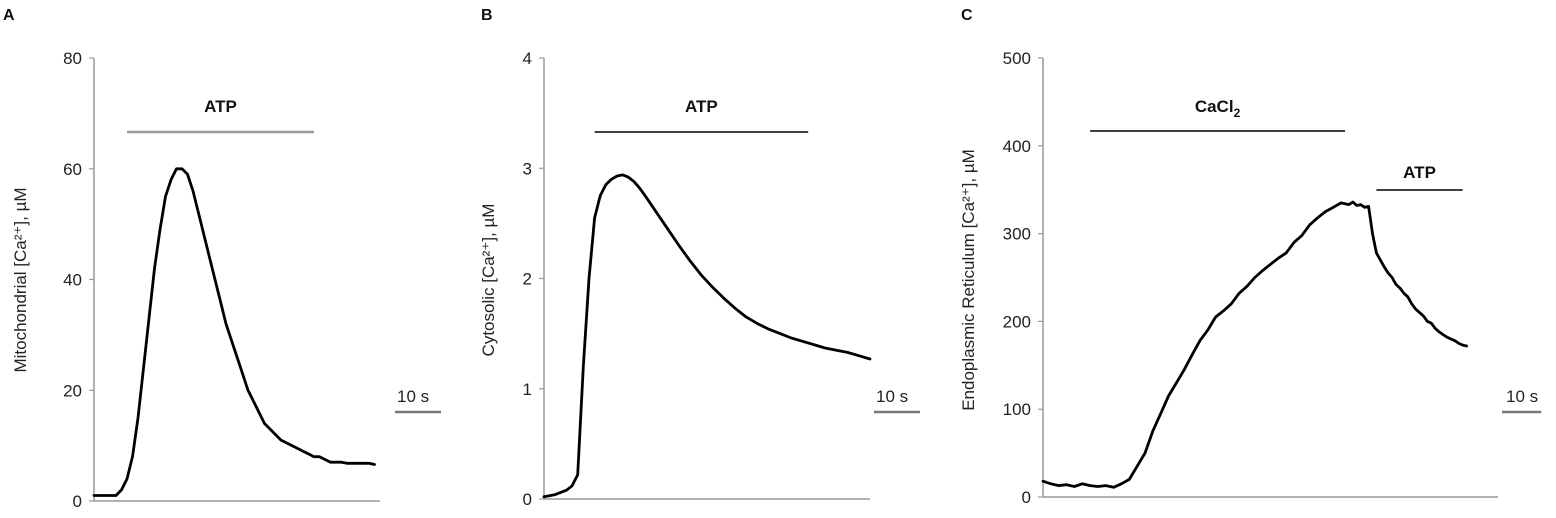  I want to click on panel-c-scalebar-label: 10 s, so click(1522, 396).